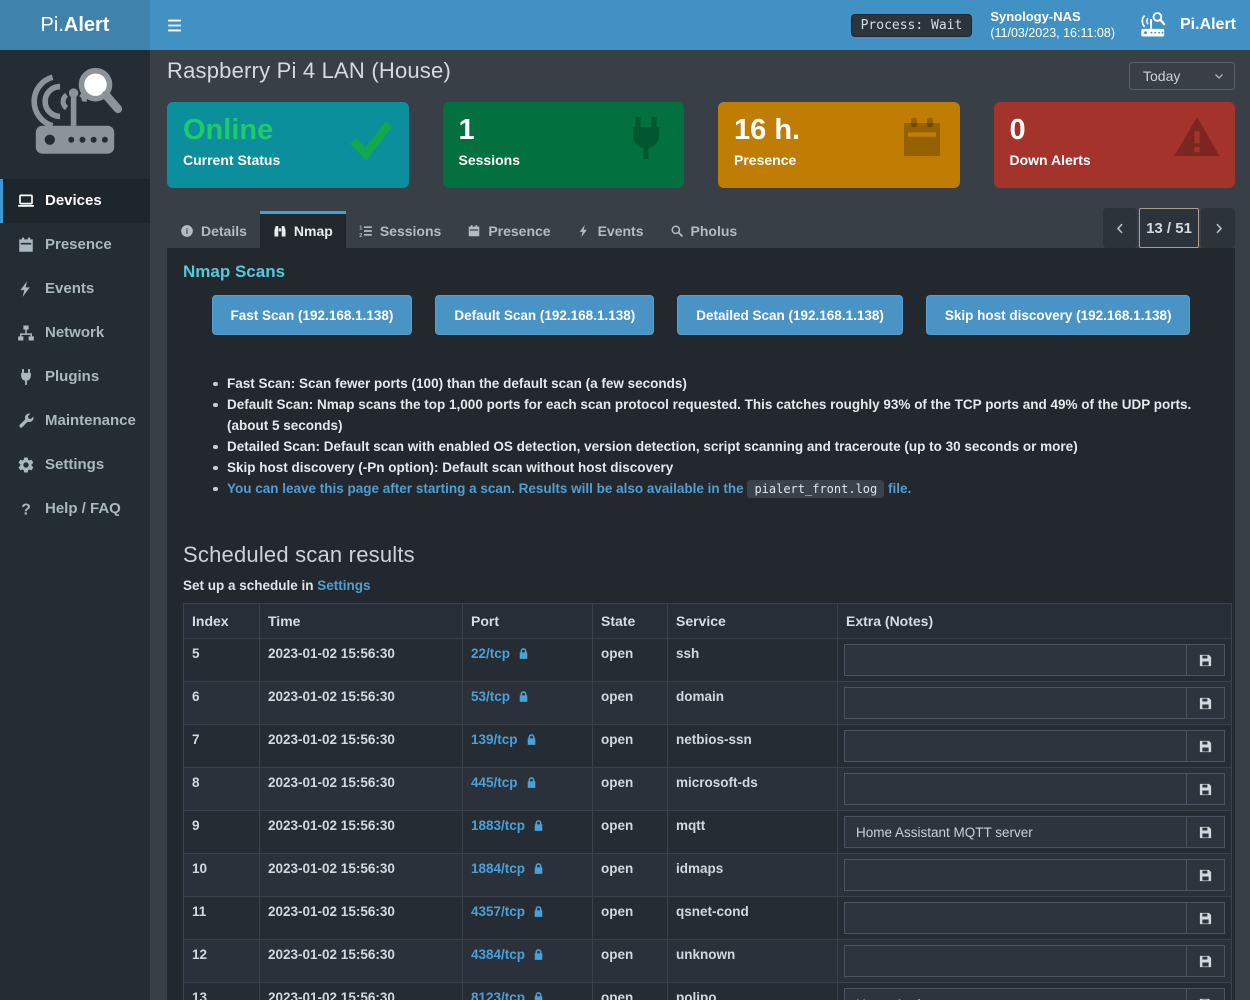 This screenshot has height=1000, width=1250. What do you see at coordinates (752, 918) in the screenshot?
I see `cell-service: qsnet-cond` at bounding box center [752, 918].